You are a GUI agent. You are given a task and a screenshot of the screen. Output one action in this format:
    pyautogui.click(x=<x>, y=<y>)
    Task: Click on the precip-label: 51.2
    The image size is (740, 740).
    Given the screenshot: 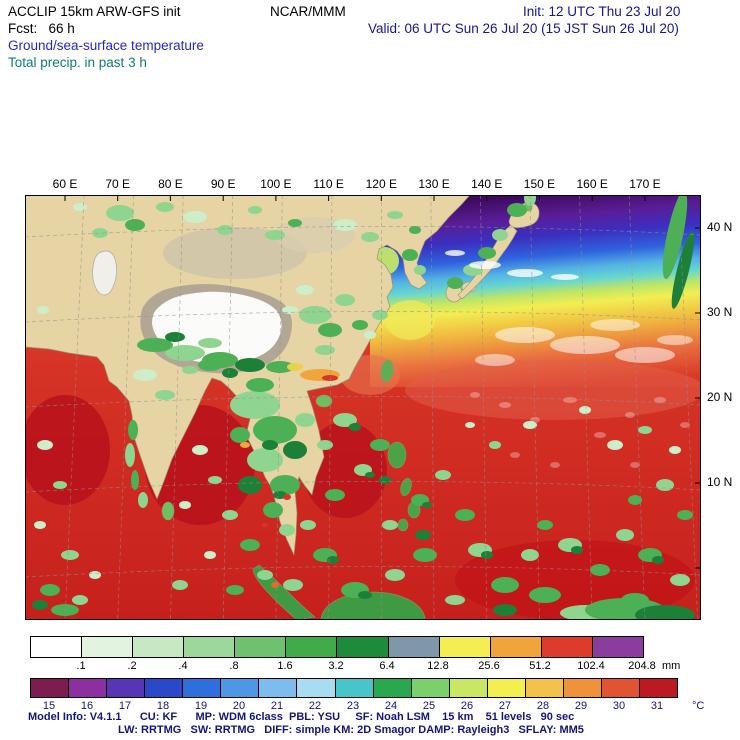 What is the action you would take?
    pyautogui.click(x=540, y=666)
    